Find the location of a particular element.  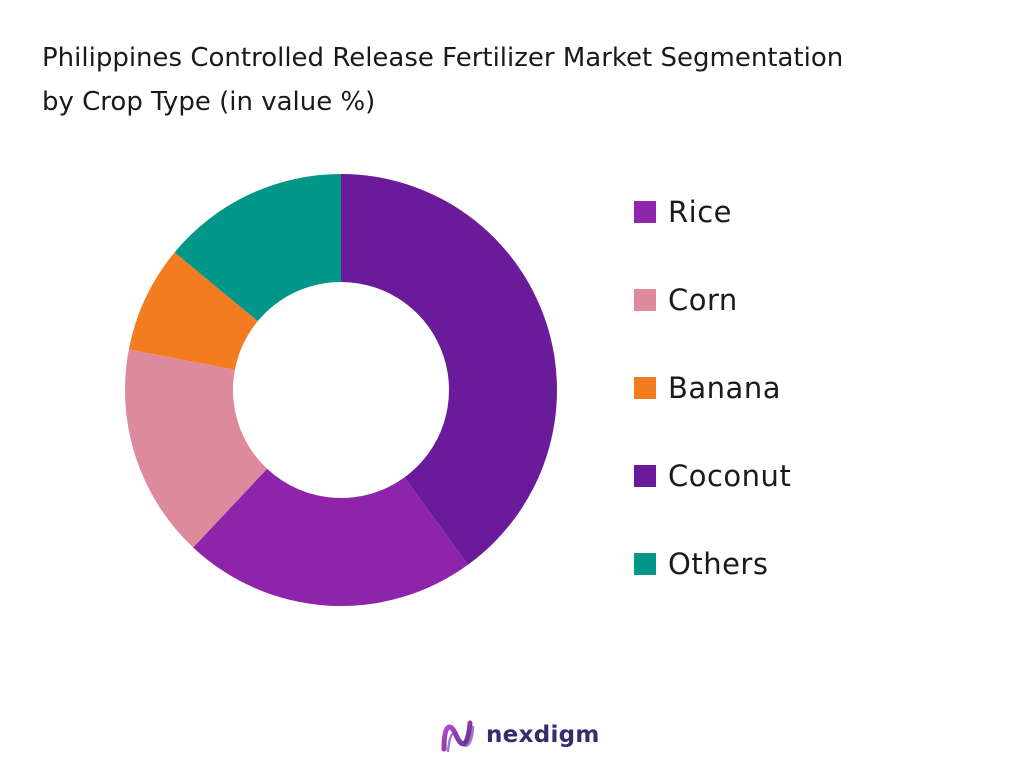

legend-label: Rice is located at coordinates (700, 212).